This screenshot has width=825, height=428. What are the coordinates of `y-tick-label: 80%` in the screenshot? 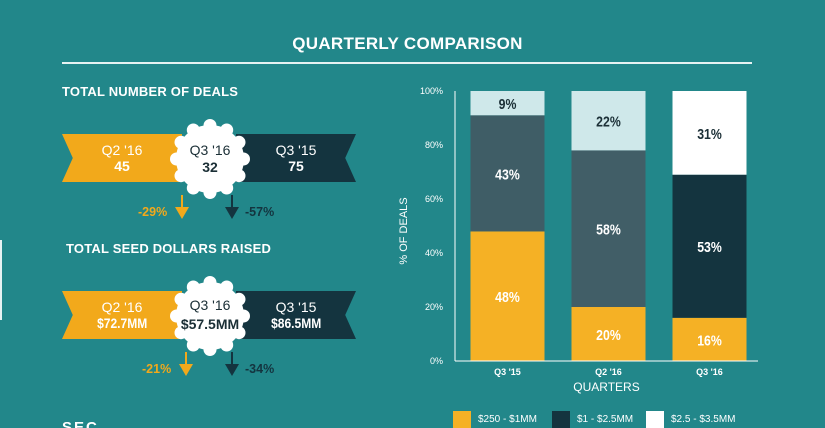 It's located at (434, 145).